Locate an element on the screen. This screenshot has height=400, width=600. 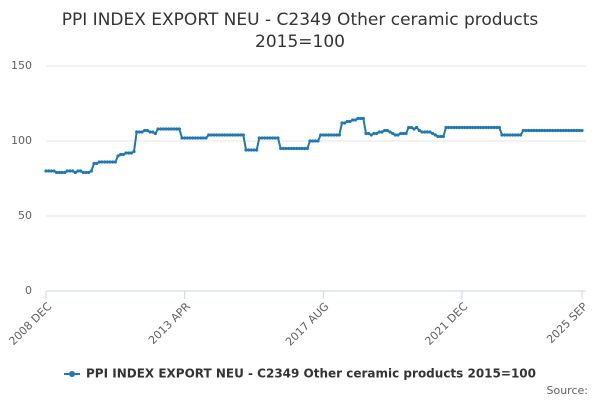
chart-title: 2015=100 is located at coordinates (300, 42).